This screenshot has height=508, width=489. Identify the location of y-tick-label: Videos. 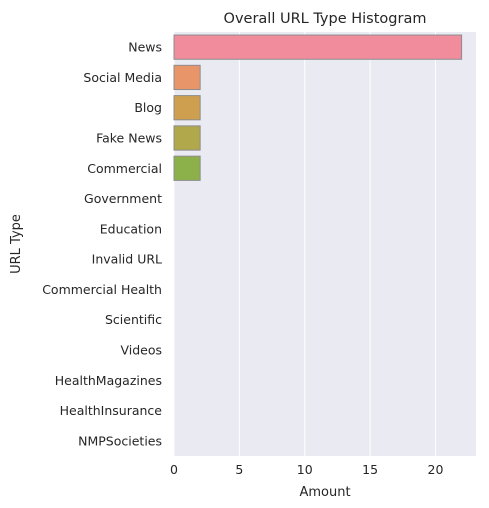
(141, 350).